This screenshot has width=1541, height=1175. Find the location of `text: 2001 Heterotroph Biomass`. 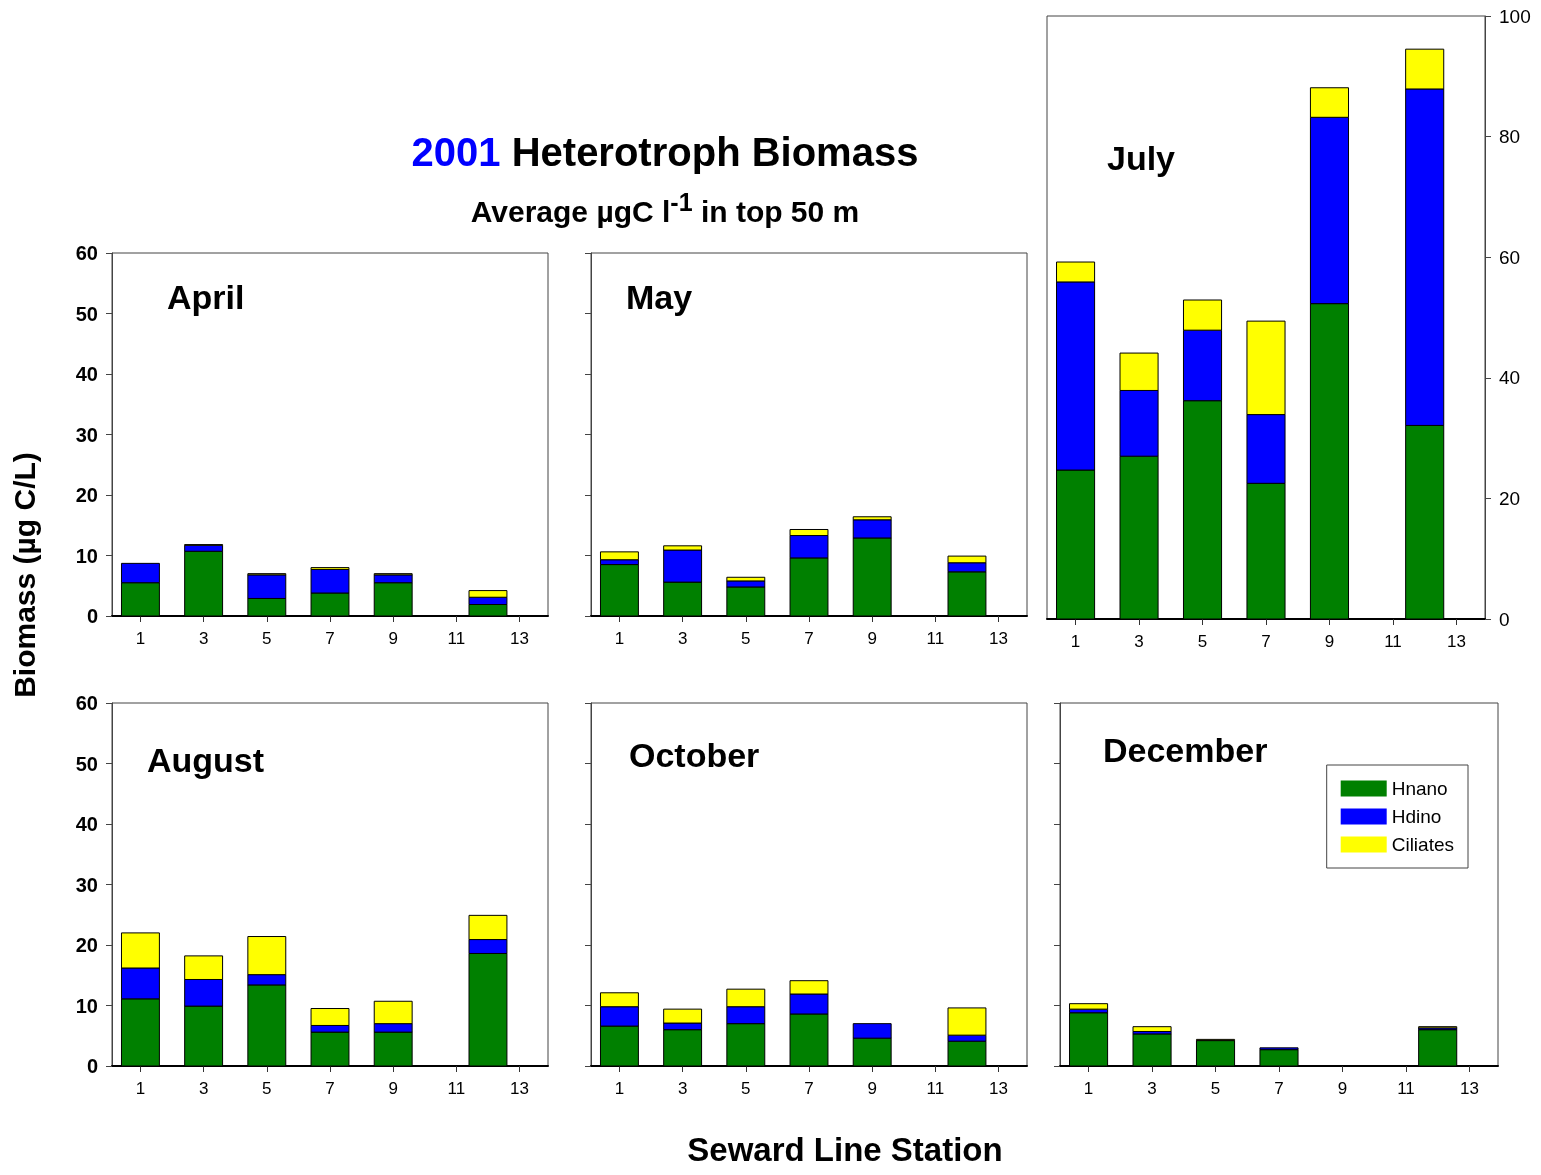

text: 2001 Heterotroph Biomass is located at coordinates (665, 152).